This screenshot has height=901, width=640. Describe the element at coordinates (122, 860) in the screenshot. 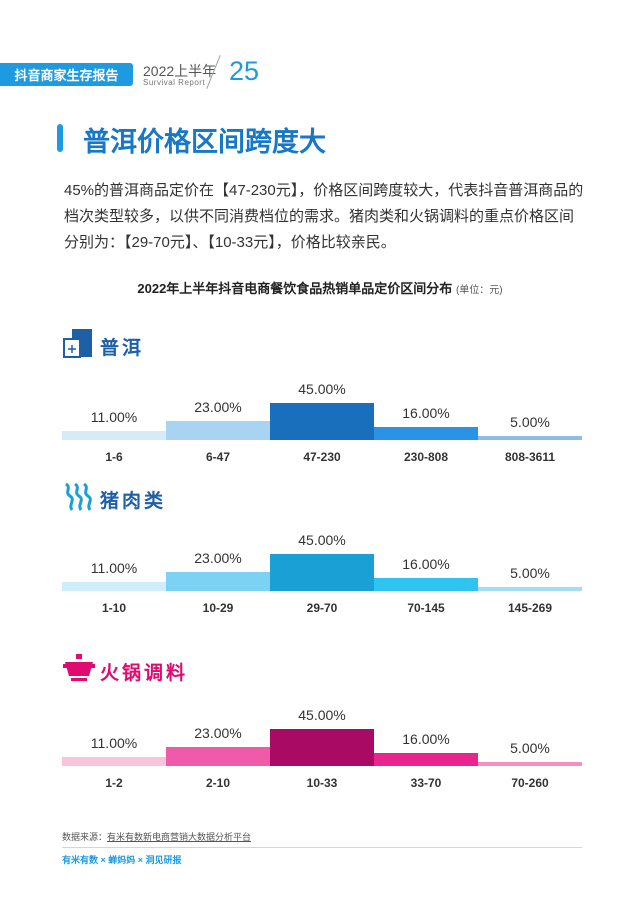

I see `footer-logos: 有米有数 × 蝉妈妈 × 洞见研报` at that location.